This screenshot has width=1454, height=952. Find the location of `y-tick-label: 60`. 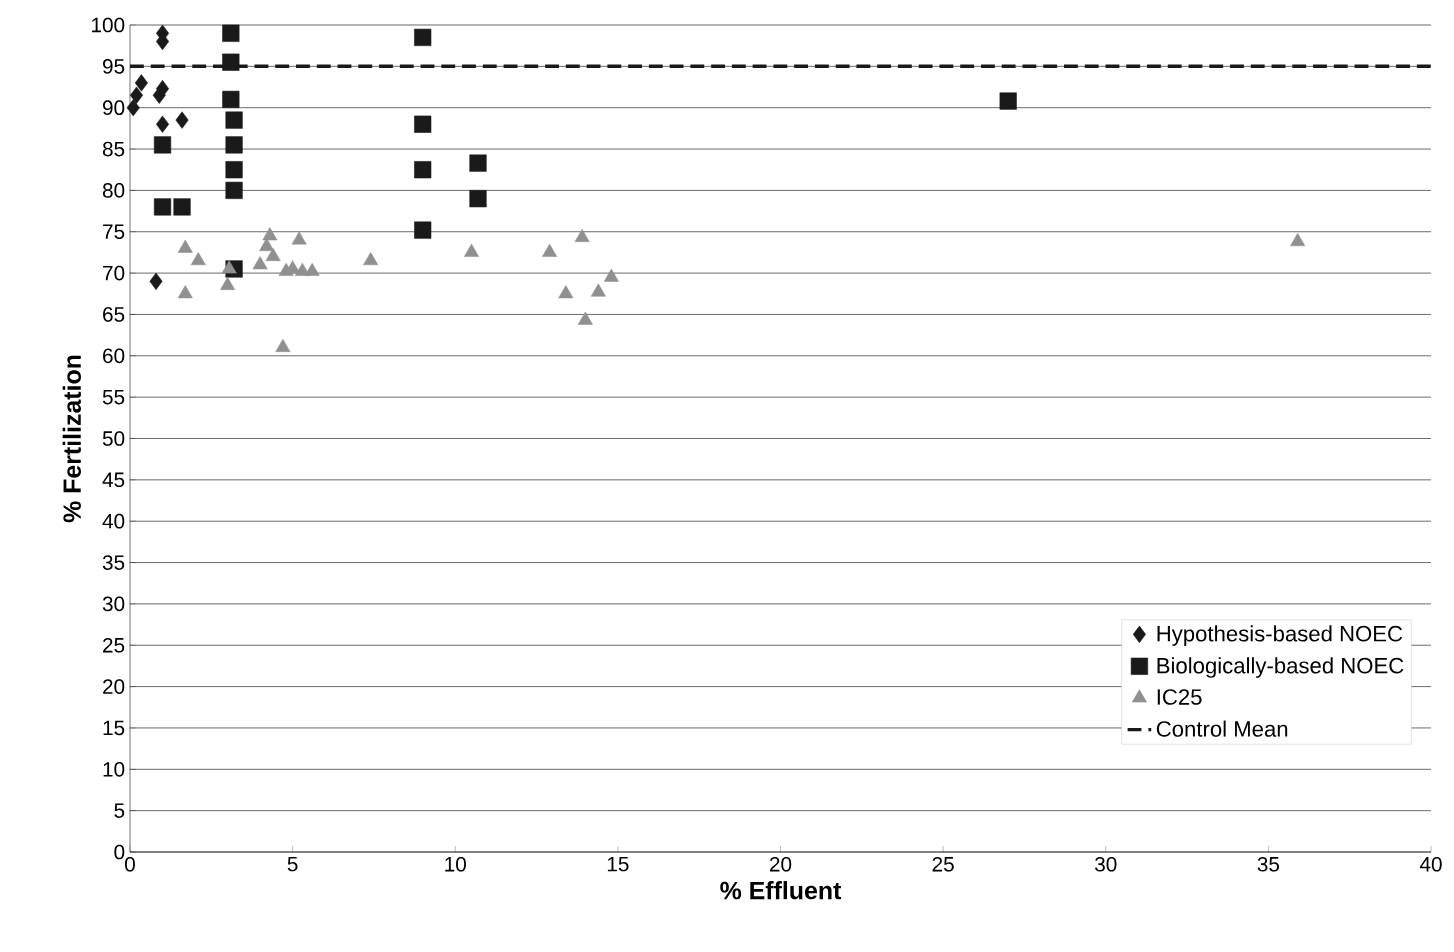

y-tick-label: 60 is located at coordinates (114, 356).